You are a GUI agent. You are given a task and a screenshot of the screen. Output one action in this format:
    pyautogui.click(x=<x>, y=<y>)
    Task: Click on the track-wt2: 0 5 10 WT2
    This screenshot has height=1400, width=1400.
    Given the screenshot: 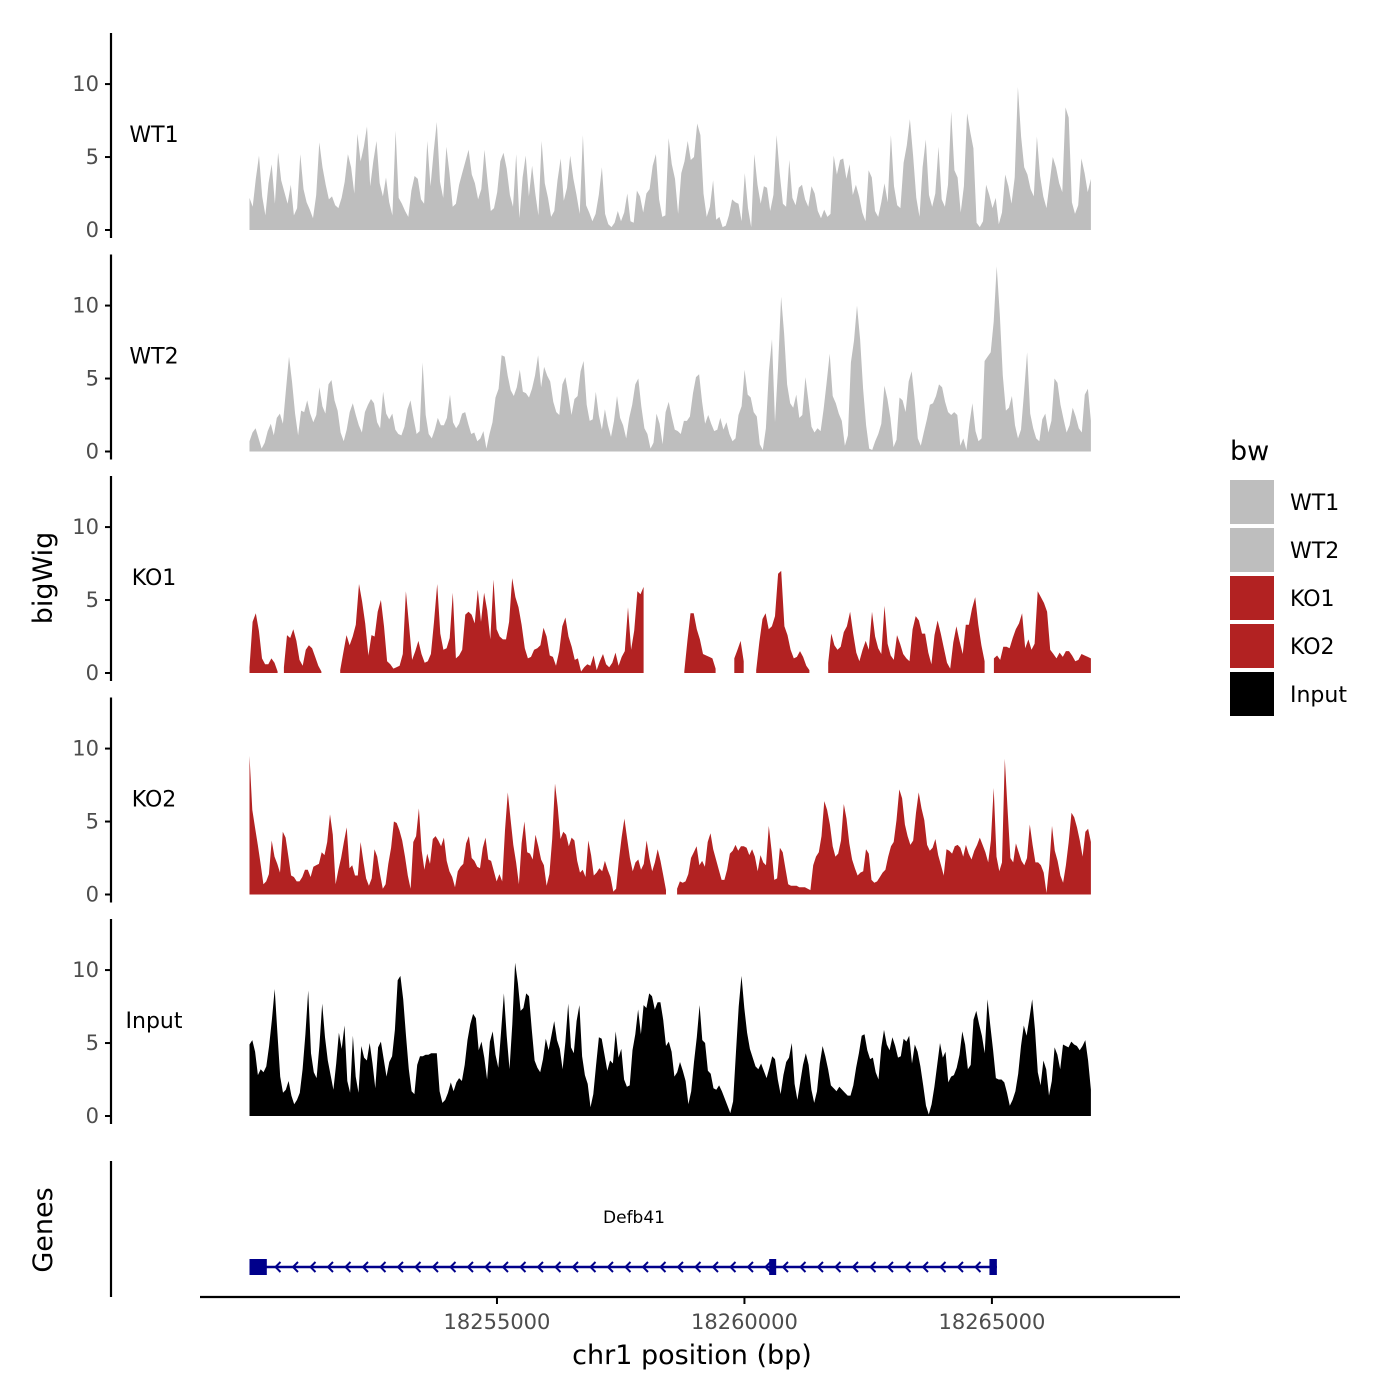 What is the action you would take?
    pyautogui.click(x=581, y=359)
    